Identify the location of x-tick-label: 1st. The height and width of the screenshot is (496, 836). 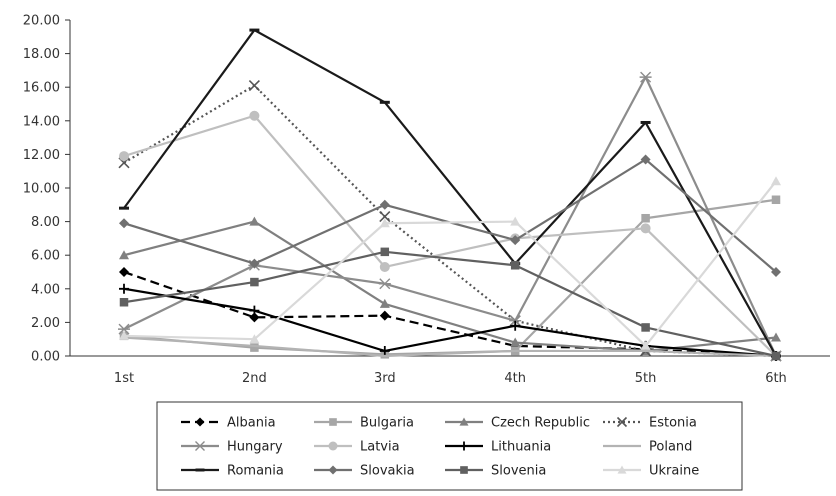
(124, 378).